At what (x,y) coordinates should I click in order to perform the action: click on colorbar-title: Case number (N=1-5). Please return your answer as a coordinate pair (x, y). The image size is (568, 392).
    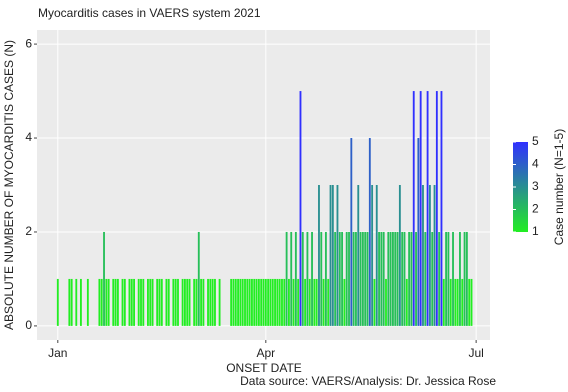
    Looking at the image, I should click on (559, 187).